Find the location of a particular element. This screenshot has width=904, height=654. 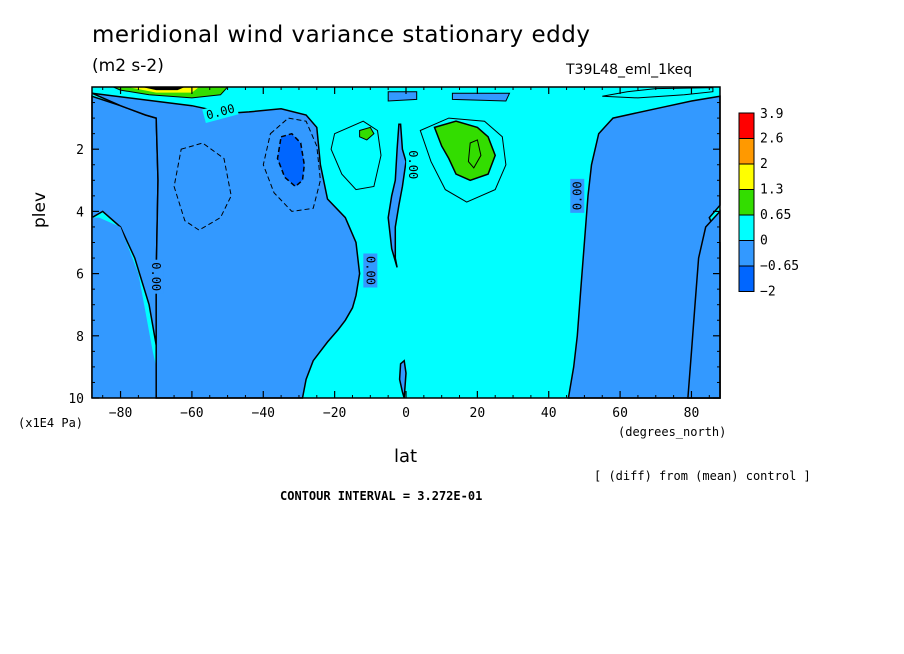

region-equator-strip is located at coordinates (397, 195).